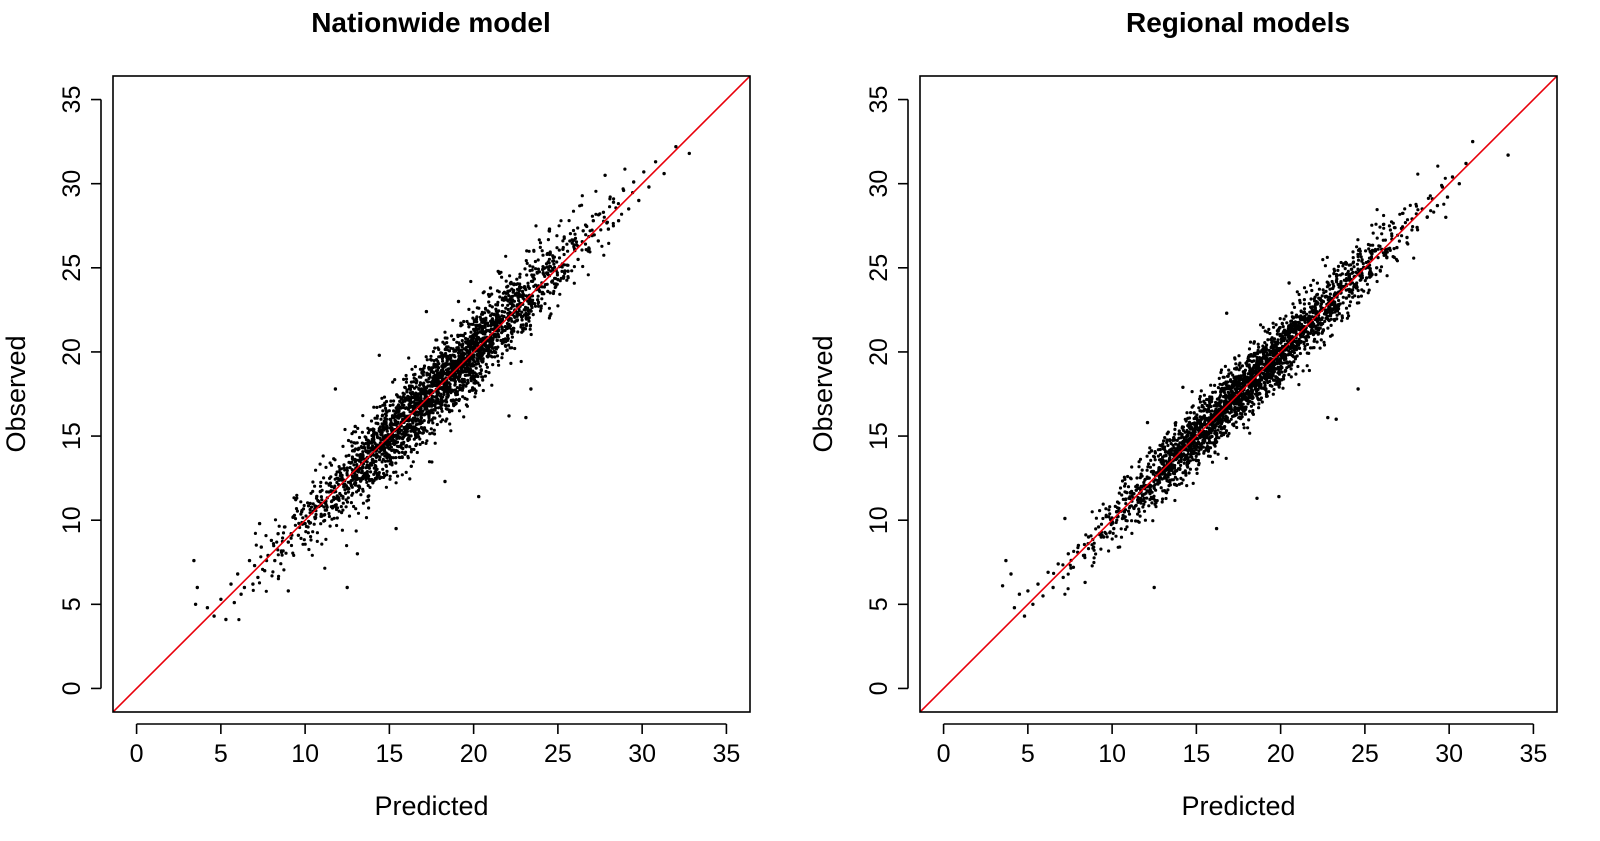  Describe the element at coordinates (221, 754) in the screenshot. I see `x-tick-label: 5` at that location.